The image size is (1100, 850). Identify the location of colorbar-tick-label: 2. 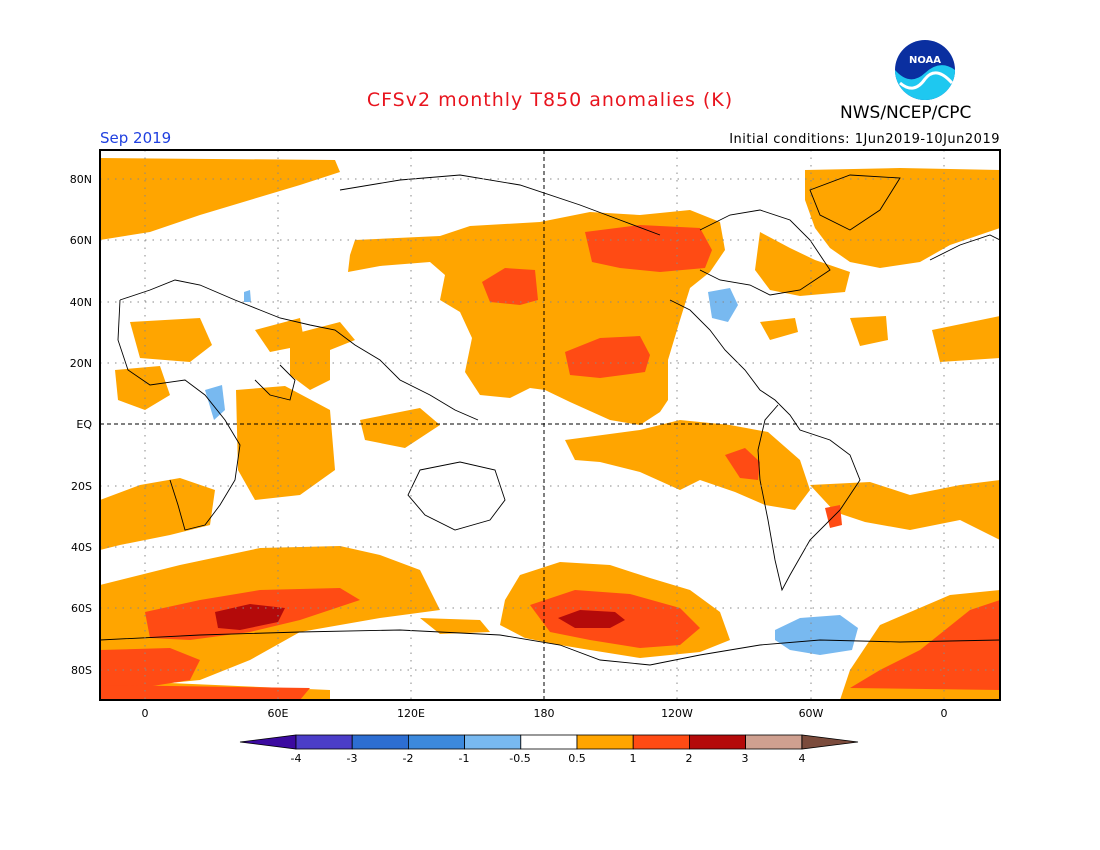
(689, 758).